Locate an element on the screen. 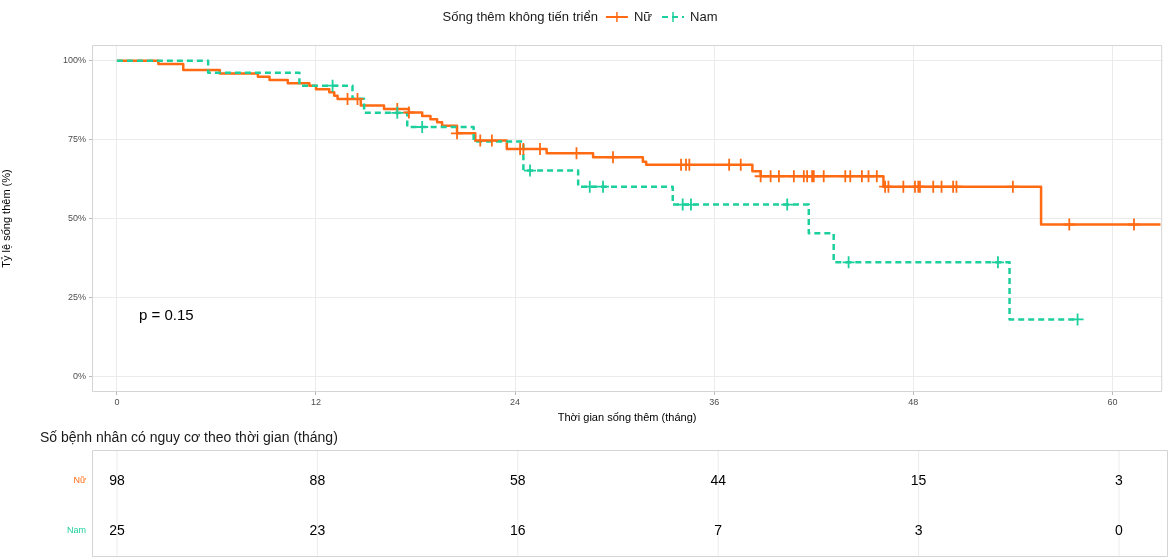  x-tick-label: 48 is located at coordinates (913, 401).